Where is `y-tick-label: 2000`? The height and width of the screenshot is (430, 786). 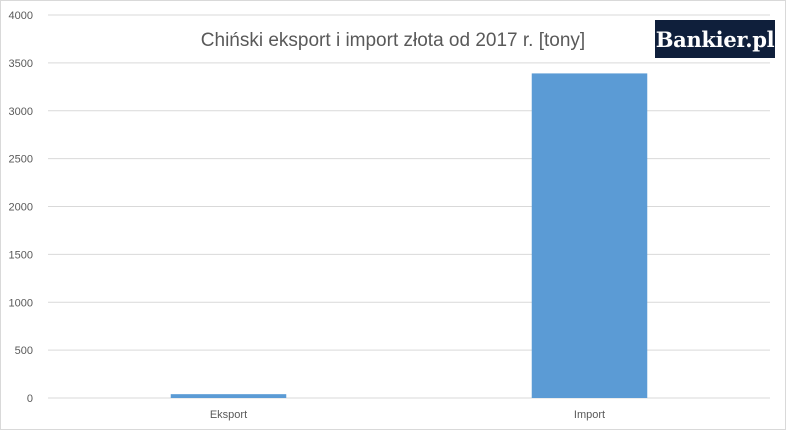
y-tick-label: 2000 is located at coordinates (21, 208).